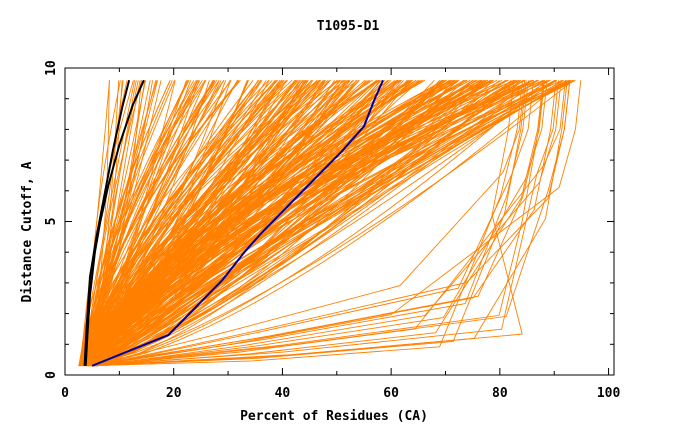 The height and width of the screenshot is (440, 680). I want to click on x-tick-label: 80, so click(500, 393).